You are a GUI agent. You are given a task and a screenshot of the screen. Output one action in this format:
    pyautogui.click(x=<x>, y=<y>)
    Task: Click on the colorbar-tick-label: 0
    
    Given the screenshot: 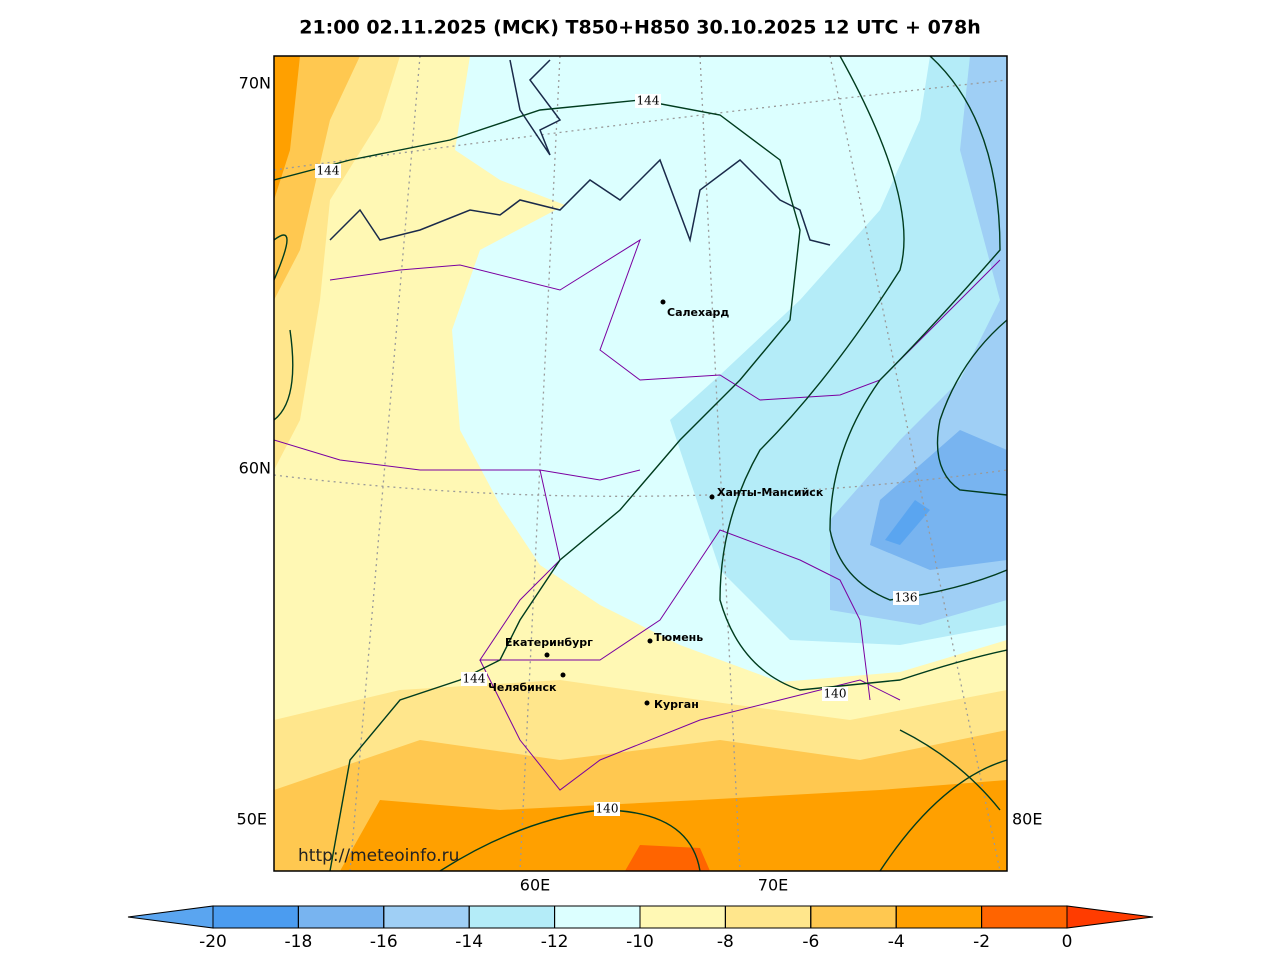 What is the action you would take?
    pyautogui.click(x=1067, y=942)
    